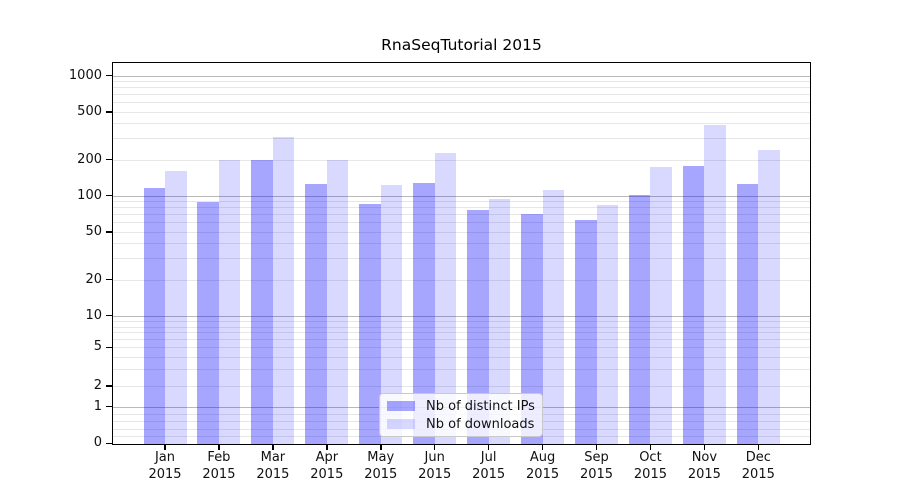  Describe the element at coordinates (596, 466) in the screenshot. I see `x-tick-label: Sep 2015` at that location.